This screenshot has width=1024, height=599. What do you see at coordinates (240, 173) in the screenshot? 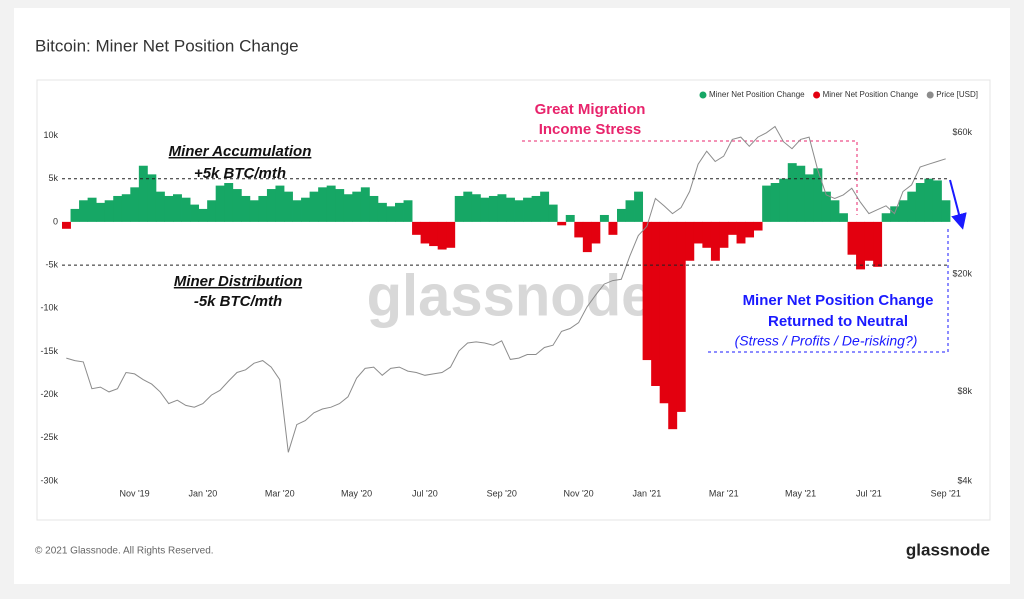
I see `annotation: +5k BTC/mth` at bounding box center [240, 173].